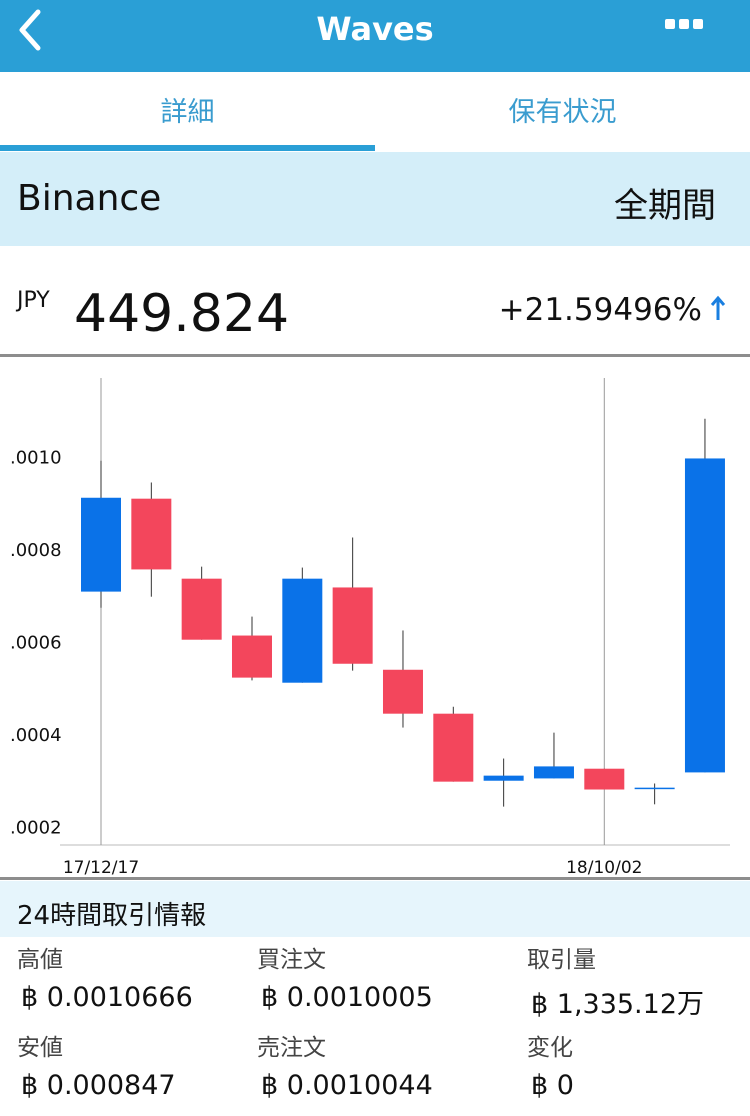 Image resolution: width=750 pixels, height=1116 pixels. I want to click on page-title: Waves, so click(375, 29).